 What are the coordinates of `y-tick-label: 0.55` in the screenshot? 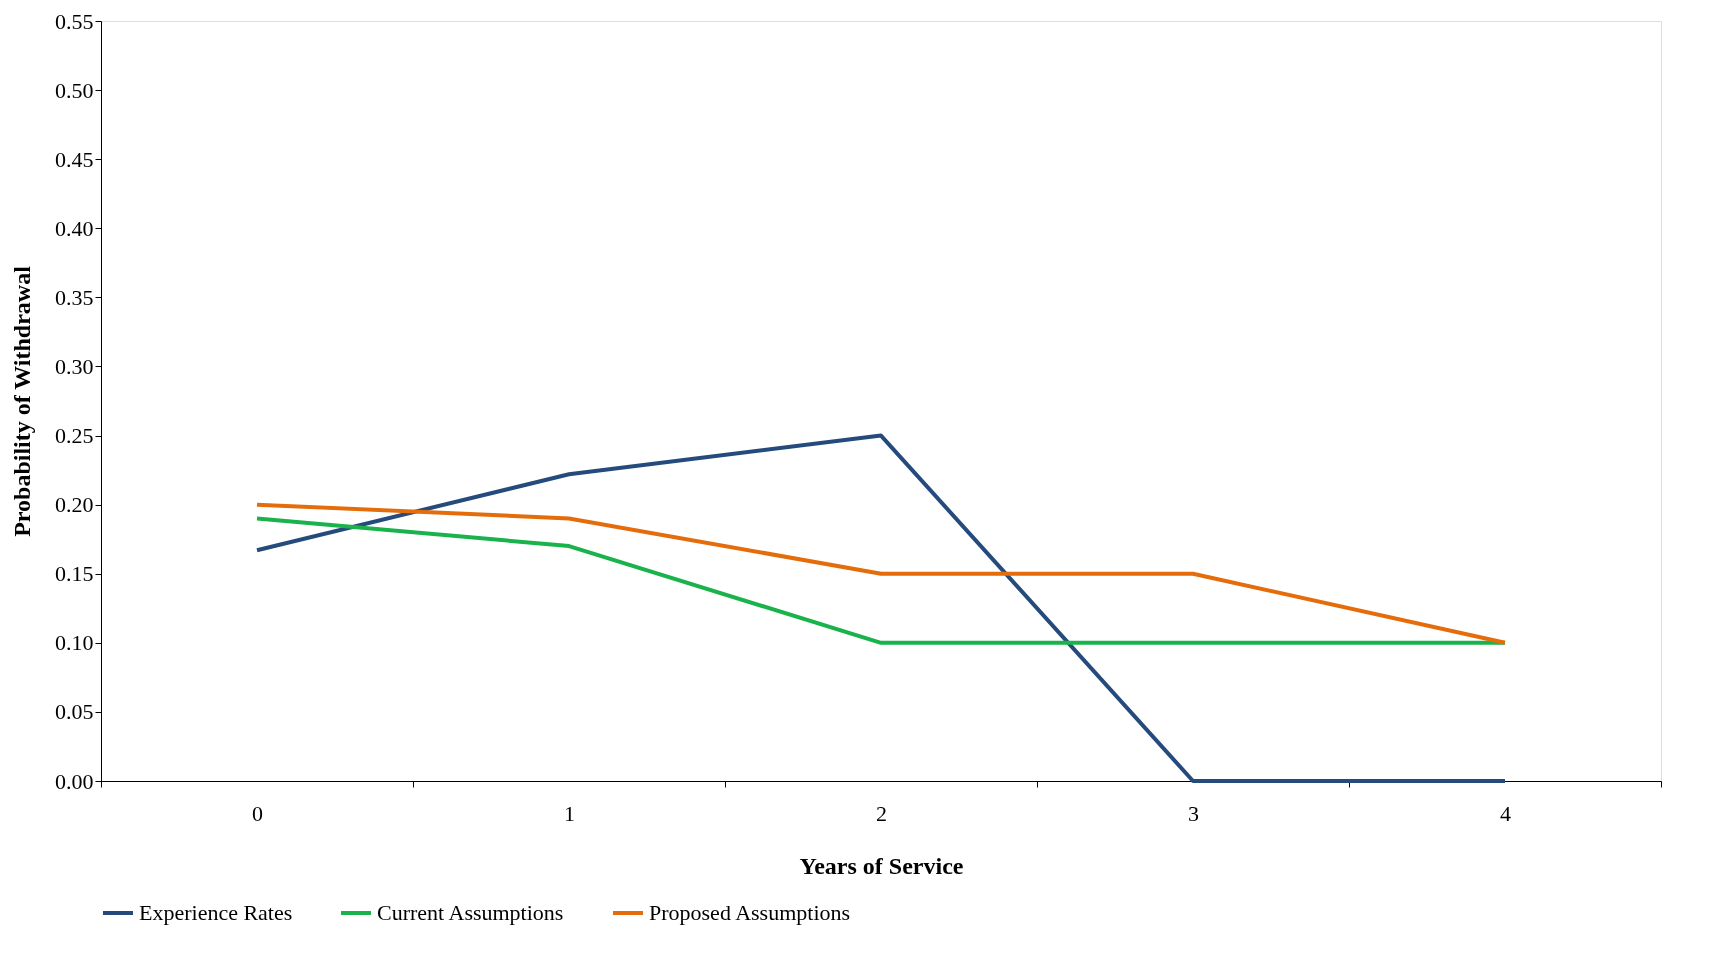 It's located at (74, 21).